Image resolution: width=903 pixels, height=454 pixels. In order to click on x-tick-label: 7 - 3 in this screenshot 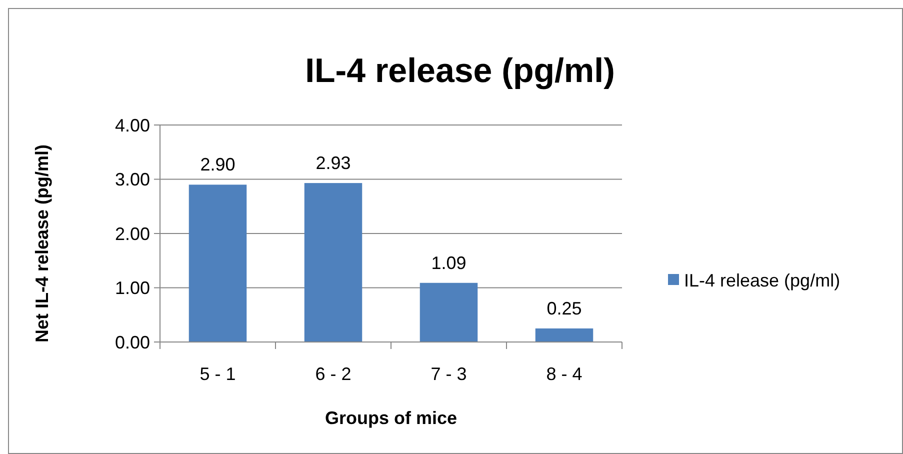, I will do `click(448, 374)`.